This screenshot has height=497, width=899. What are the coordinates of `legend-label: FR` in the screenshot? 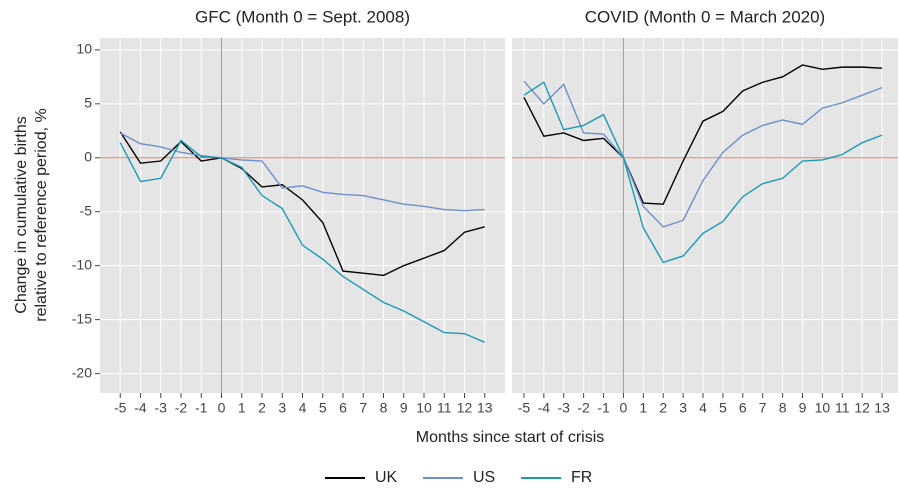 It's located at (581, 477).